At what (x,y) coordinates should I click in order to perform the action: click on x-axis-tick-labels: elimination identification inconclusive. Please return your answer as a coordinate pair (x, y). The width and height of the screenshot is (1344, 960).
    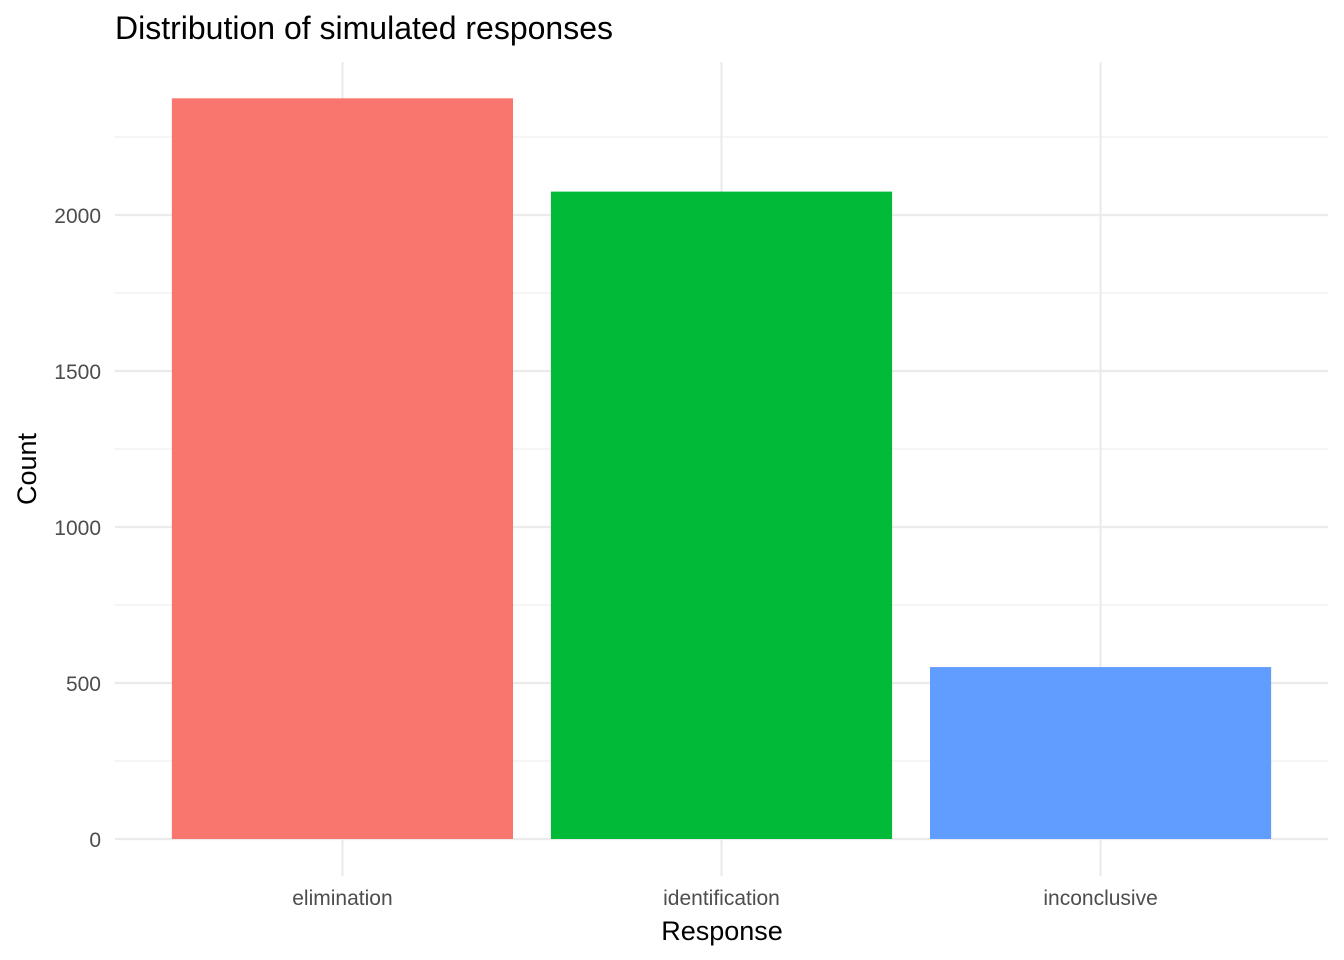
    Looking at the image, I should click on (725, 898).